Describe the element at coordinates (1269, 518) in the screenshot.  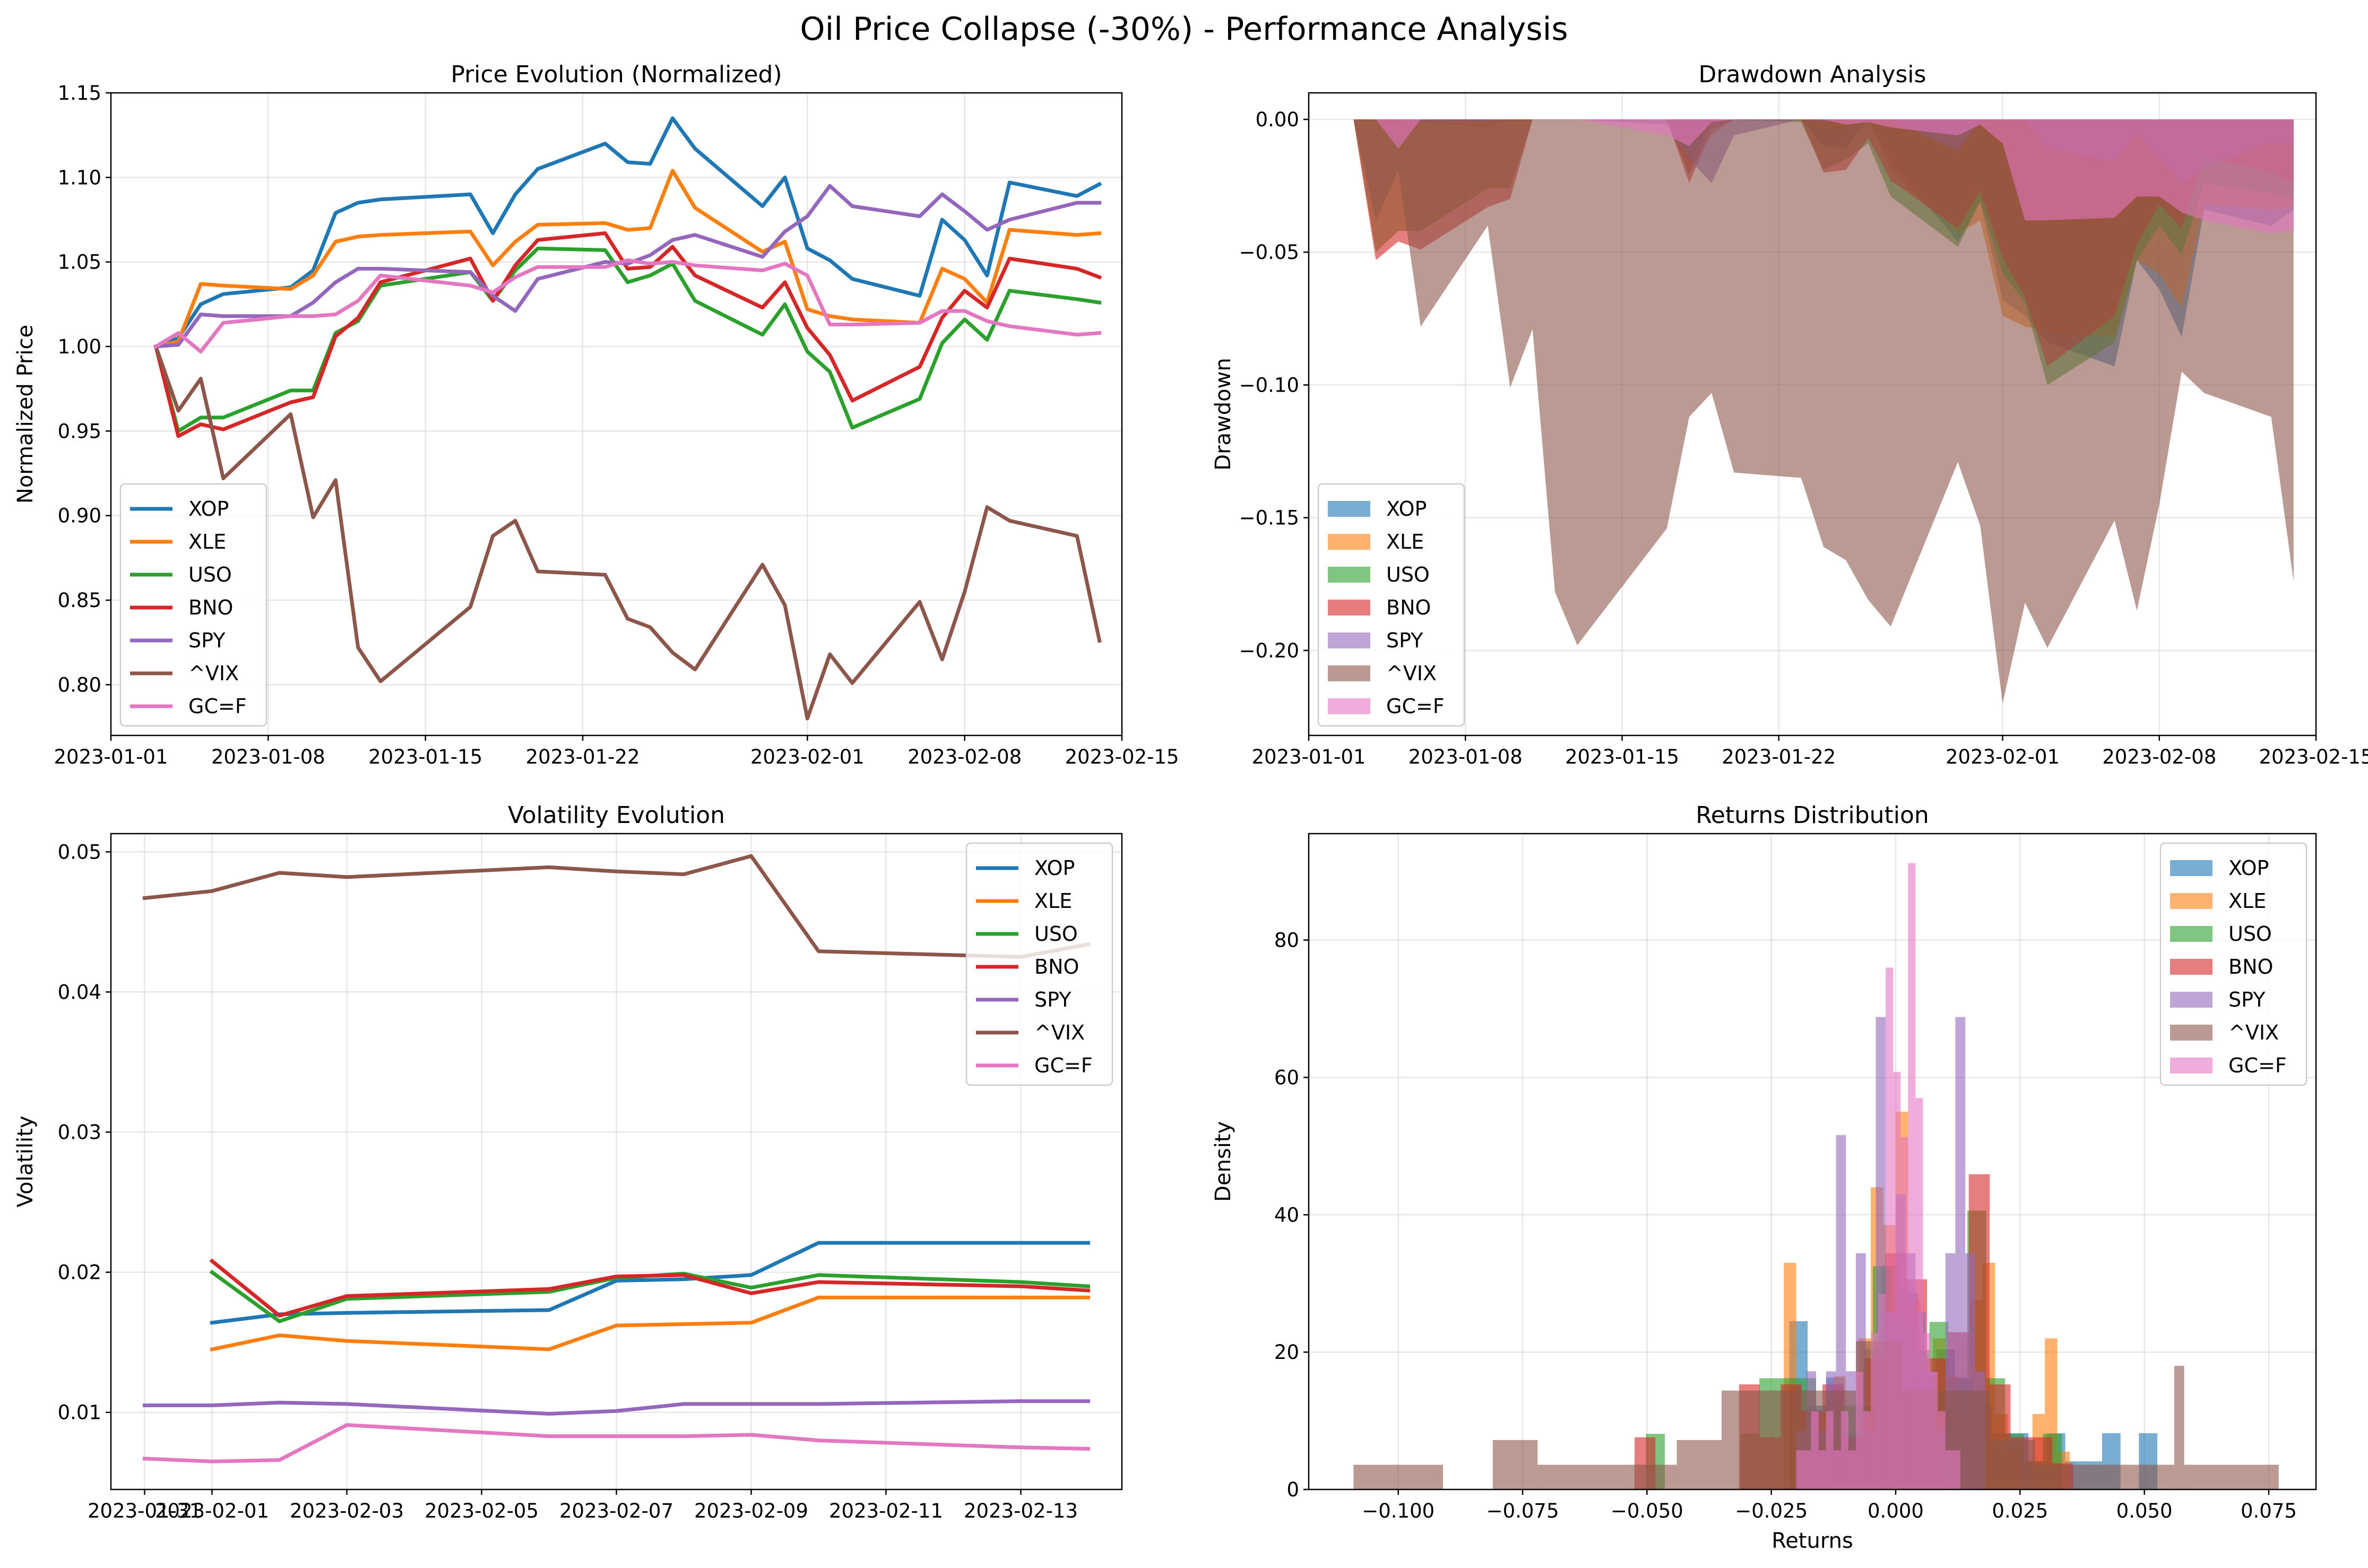
I see `y-tick-label: −0.15` at that location.